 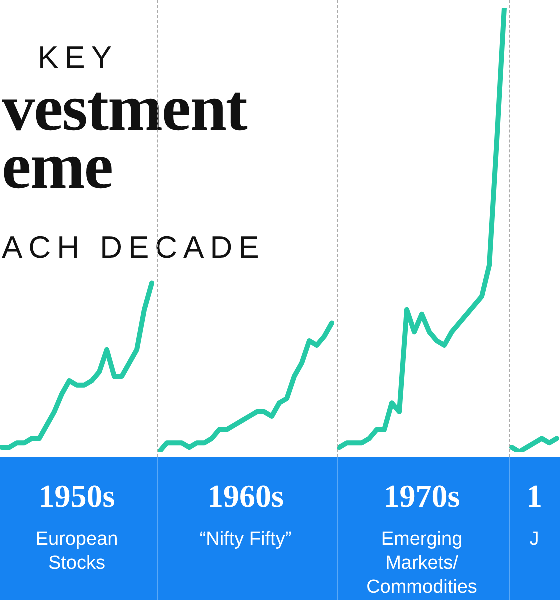 I want to click on text: European Stocks, so click(x=77, y=552).